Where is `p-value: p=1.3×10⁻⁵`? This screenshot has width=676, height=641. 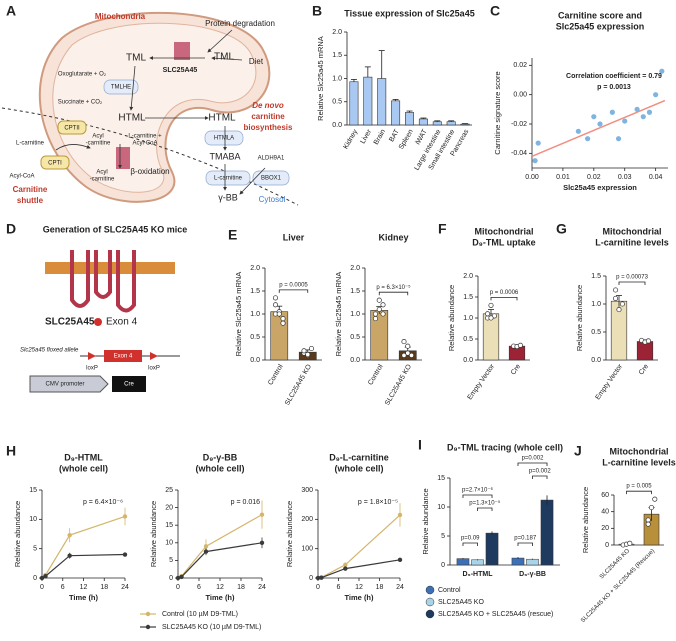
p-value: p=1.3×10⁻⁵ is located at coordinates (485, 503).